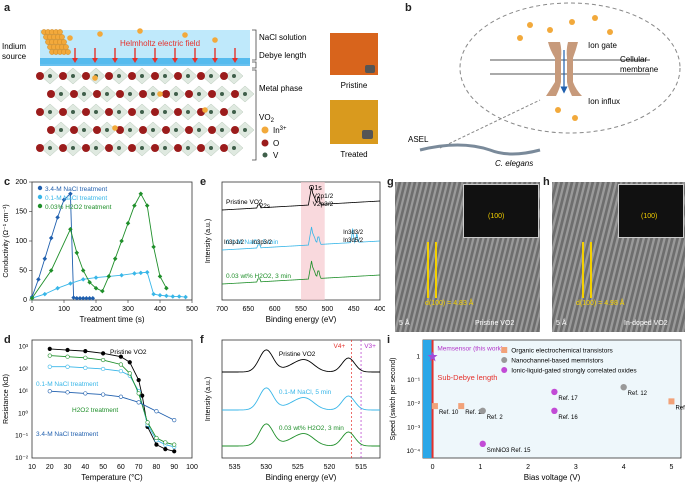  I want to click on e-peak-label: In3d3/2, so click(353, 233).